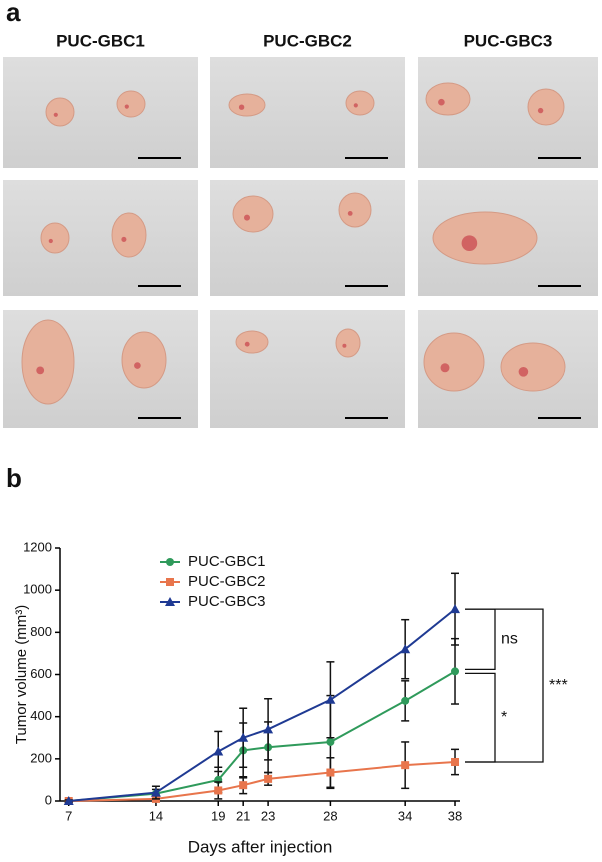  What do you see at coordinates (21, 674) in the screenshot?
I see `y-axis-label: Tumor volume (mm³)` at bounding box center [21, 674].